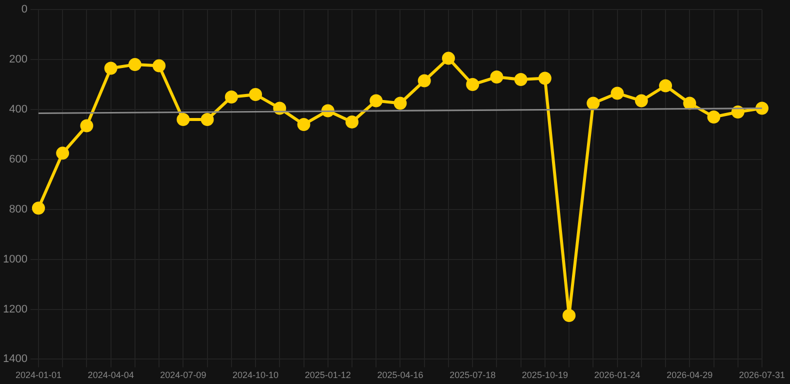 Image resolution: width=790 pixels, height=384 pixels. I want to click on x-tick-label: 2026-01-24, so click(617, 375).